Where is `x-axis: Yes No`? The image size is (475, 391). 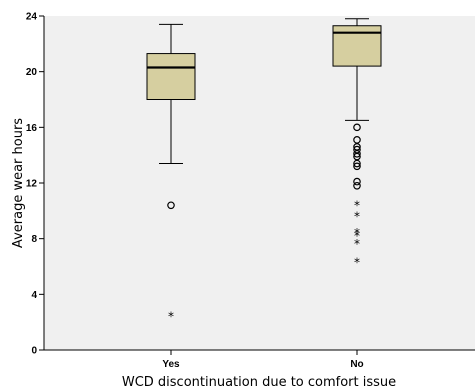
x-axis: Yes No is located at coordinates (259, 359).